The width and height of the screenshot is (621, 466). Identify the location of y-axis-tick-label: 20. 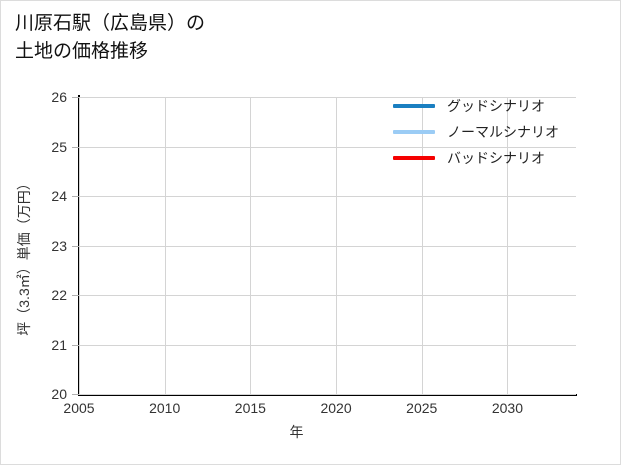
(59, 394).